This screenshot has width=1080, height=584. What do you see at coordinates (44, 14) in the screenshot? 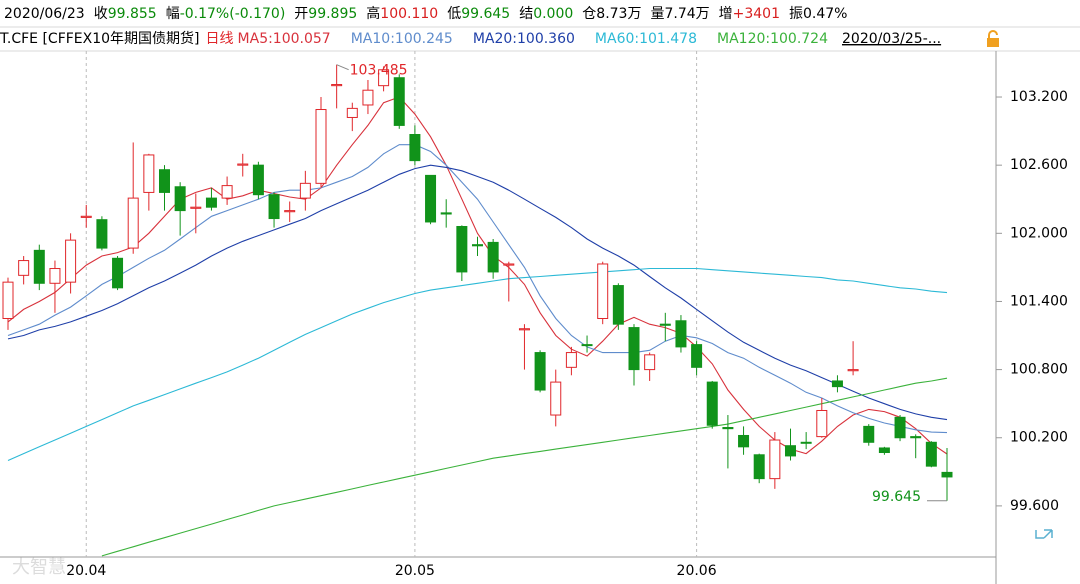
I see `info-label: 2020/06/23` at bounding box center [44, 14].